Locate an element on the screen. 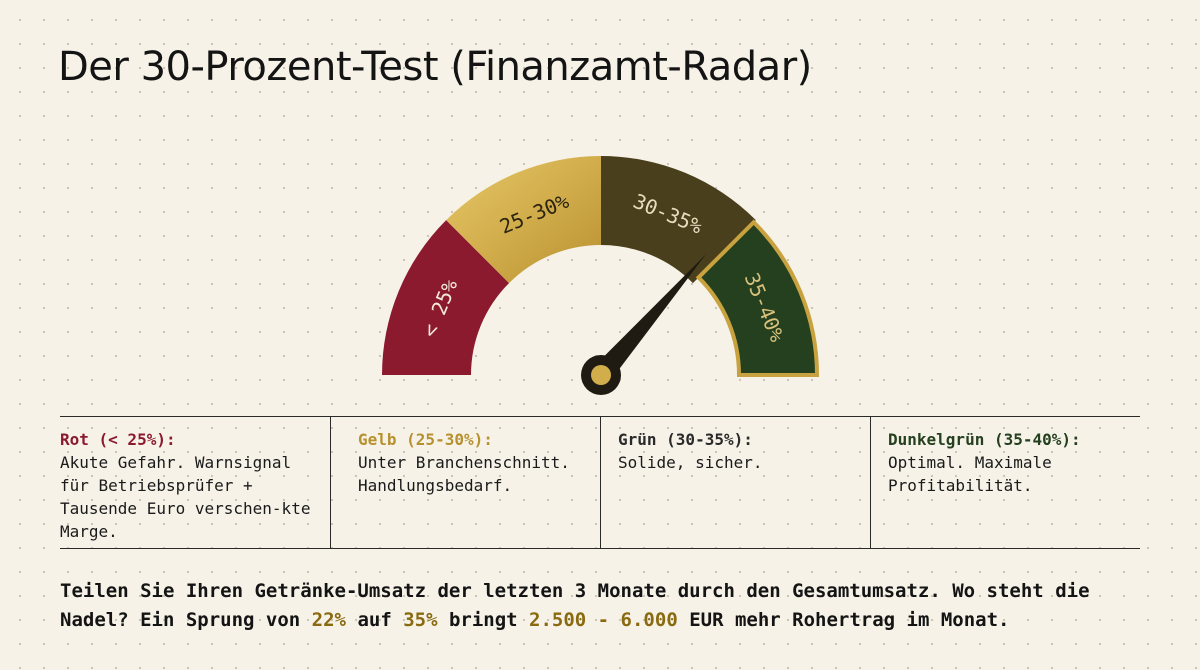 The width and height of the screenshot is (1200, 670). footer-highlight-from: 22% is located at coordinates (328, 620).